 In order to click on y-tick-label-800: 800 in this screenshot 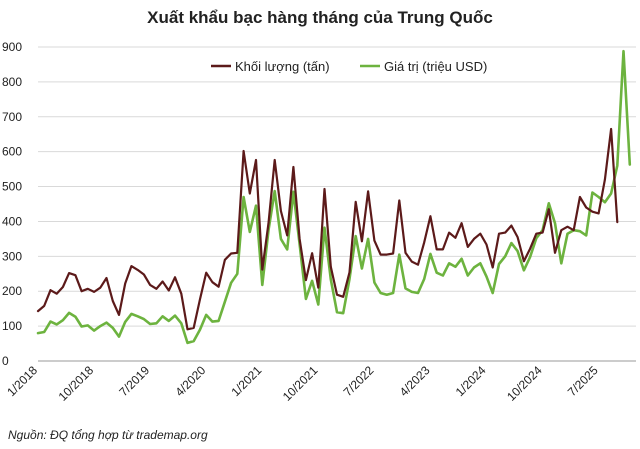, I will do `click(12, 82)`.